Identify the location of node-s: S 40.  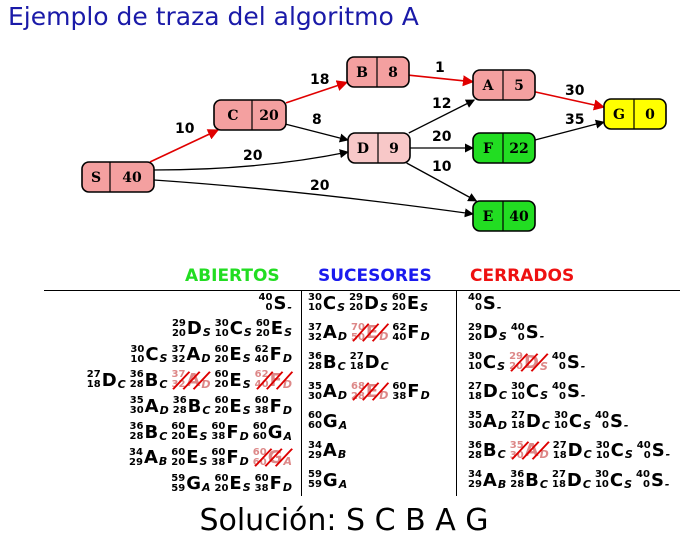
(118, 177).